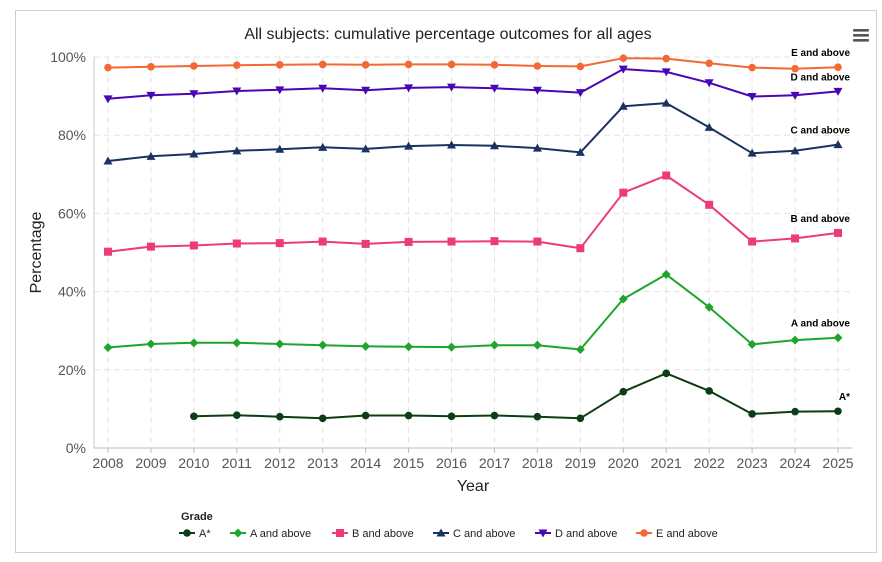 The image size is (882, 562). Describe the element at coordinates (666, 463) in the screenshot. I see `x-tick-label: 2021` at that location.